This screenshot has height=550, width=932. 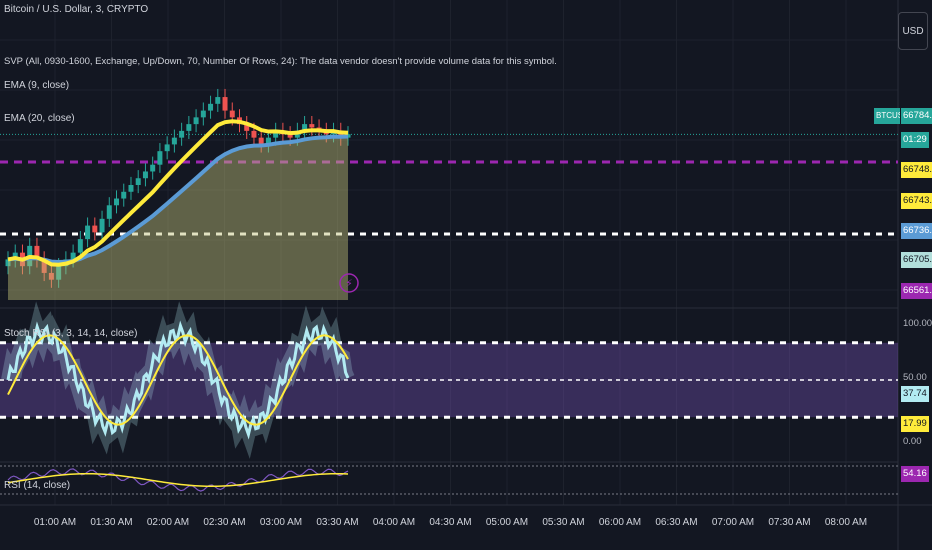 I want to click on rsi-line, so click(x=178, y=480).